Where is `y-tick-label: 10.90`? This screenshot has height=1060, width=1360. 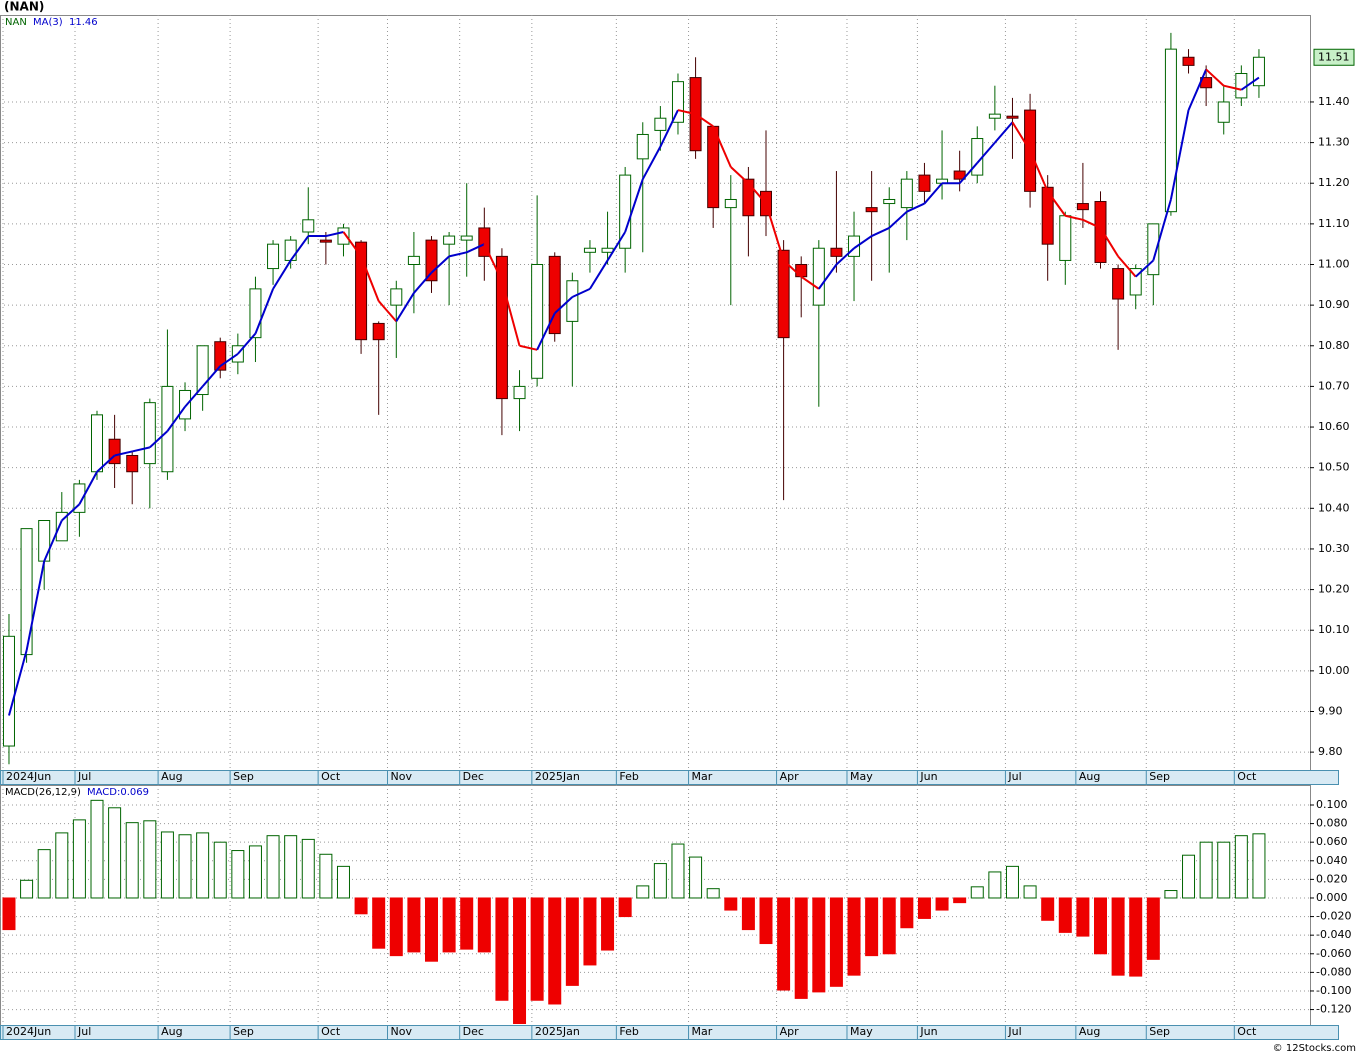 y-tick-label: 10.90 is located at coordinates (1334, 304).